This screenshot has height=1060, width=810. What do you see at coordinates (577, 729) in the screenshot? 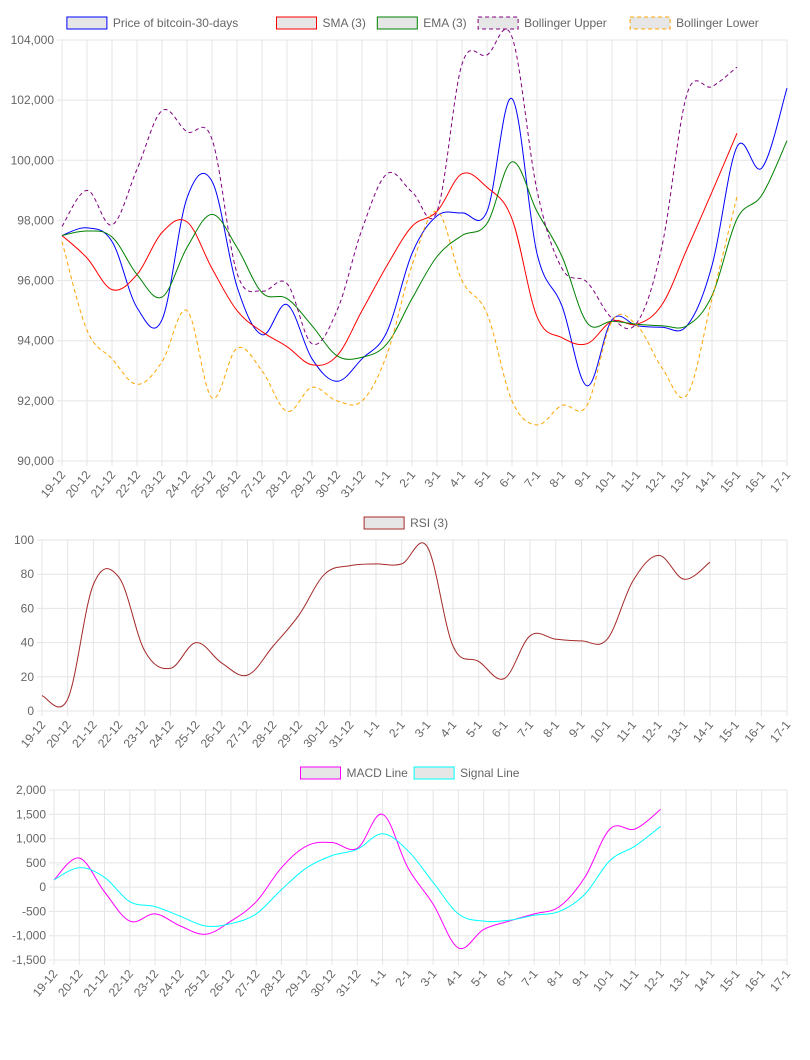
I see `x-tick-label: 9-1` at bounding box center [577, 729].